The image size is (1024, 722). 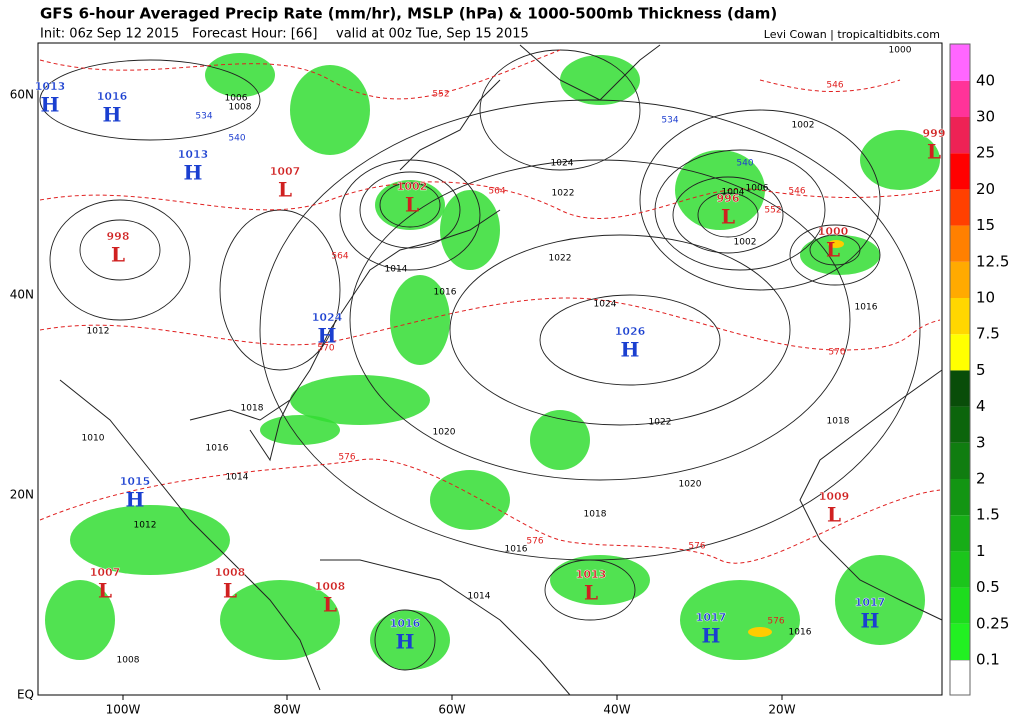 I want to click on lon-label: 80W, so click(x=286, y=710).